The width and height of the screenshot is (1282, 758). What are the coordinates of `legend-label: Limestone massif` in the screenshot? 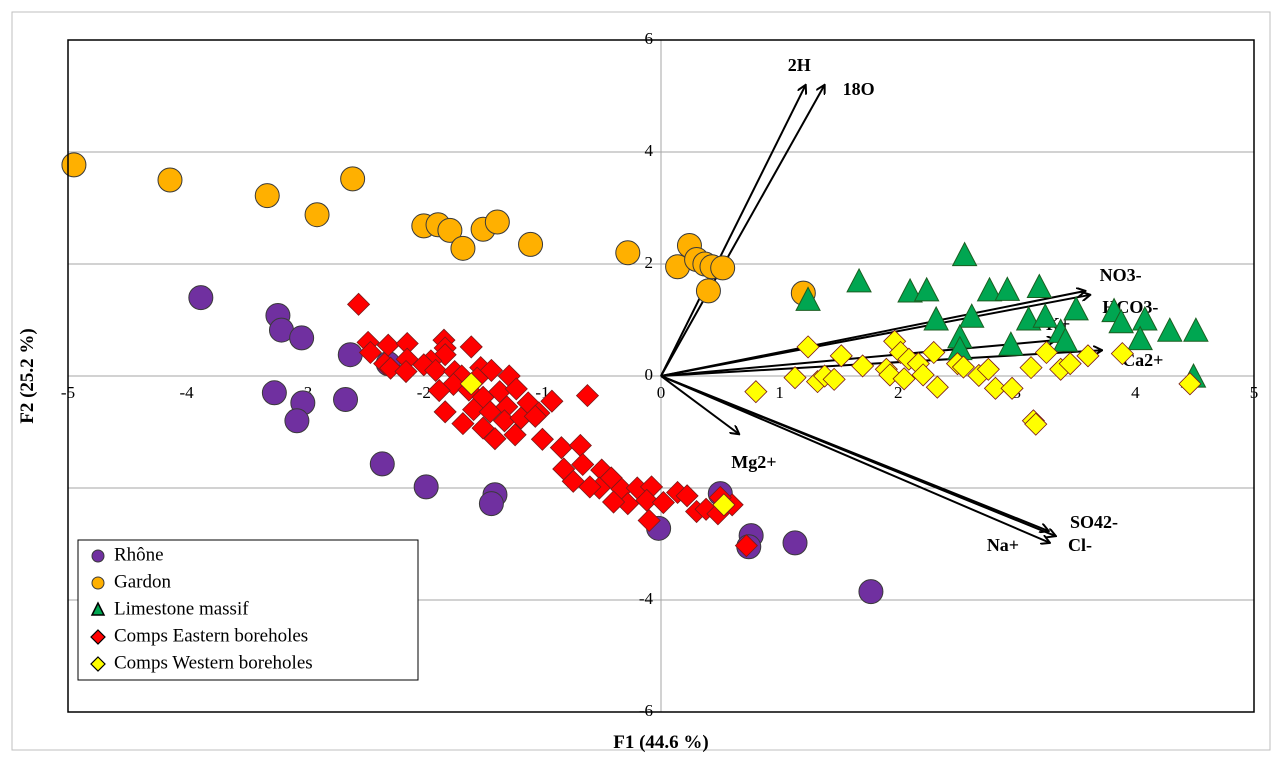 It's located at (181, 608).